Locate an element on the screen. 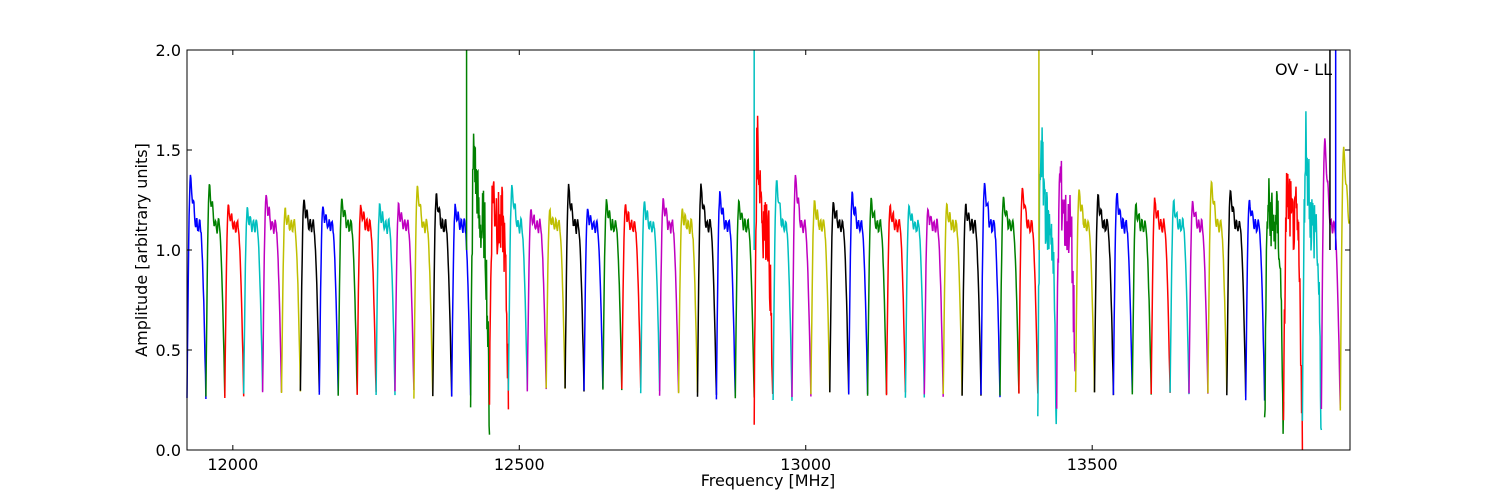 Image resolution: width=1500 pixels, height=500 pixels. y-axis-label: Amplitude [arbitrary units] is located at coordinates (141, 250).